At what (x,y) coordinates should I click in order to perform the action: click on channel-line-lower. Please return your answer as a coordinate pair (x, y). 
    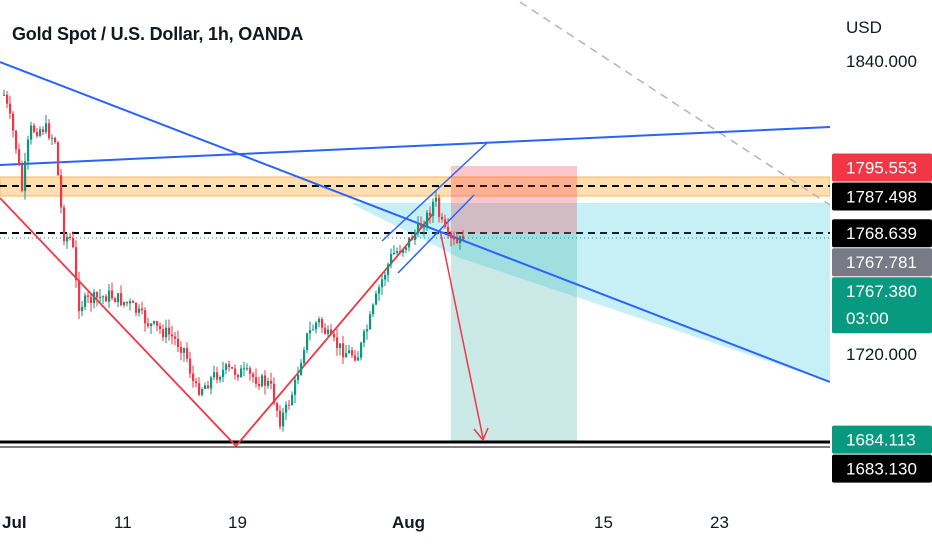
    Looking at the image, I should click on (436, 234).